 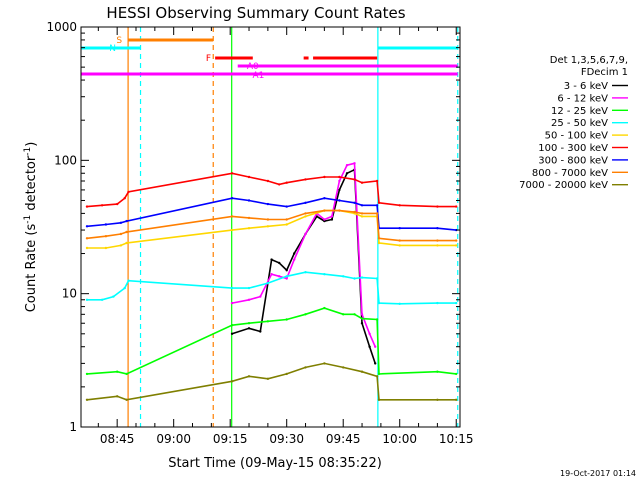 What do you see at coordinates (69, 294) in the screenshot?
I see `y-tick-label: 10` at bounding box center [69, 294].